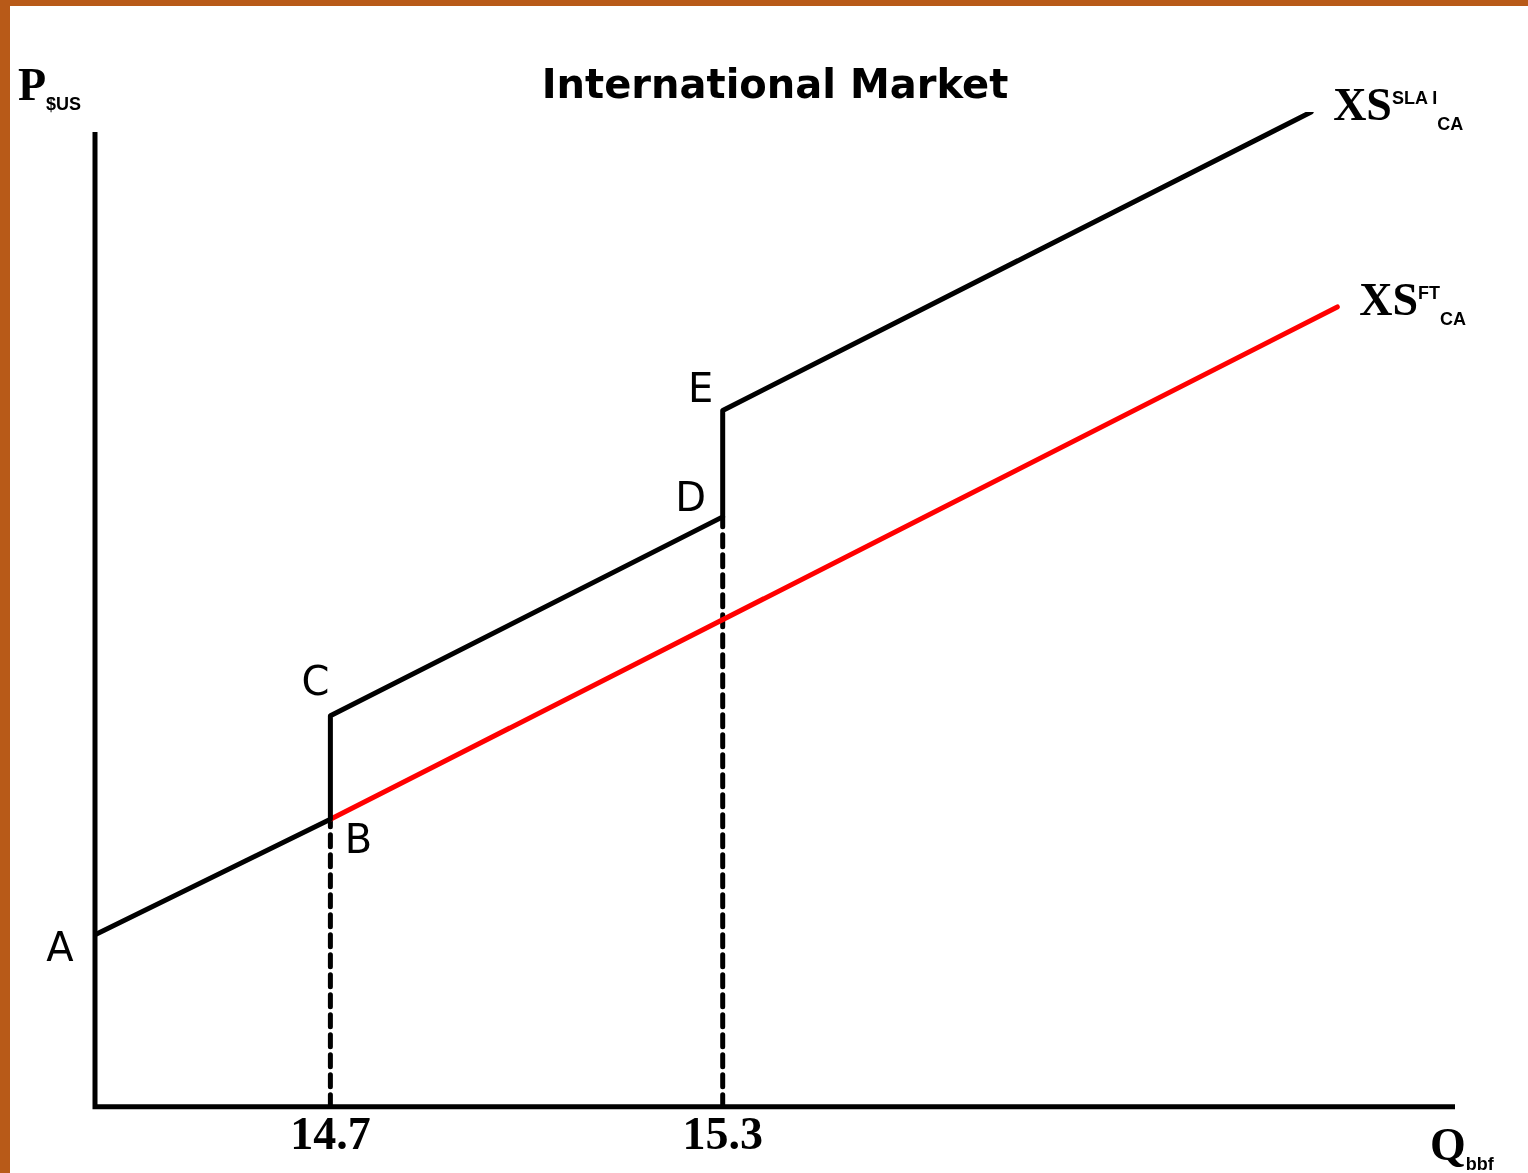 Image resolution: width=1528 pixels, height=1173 pixels. I want to click on annotation: E, so click(701, 388).